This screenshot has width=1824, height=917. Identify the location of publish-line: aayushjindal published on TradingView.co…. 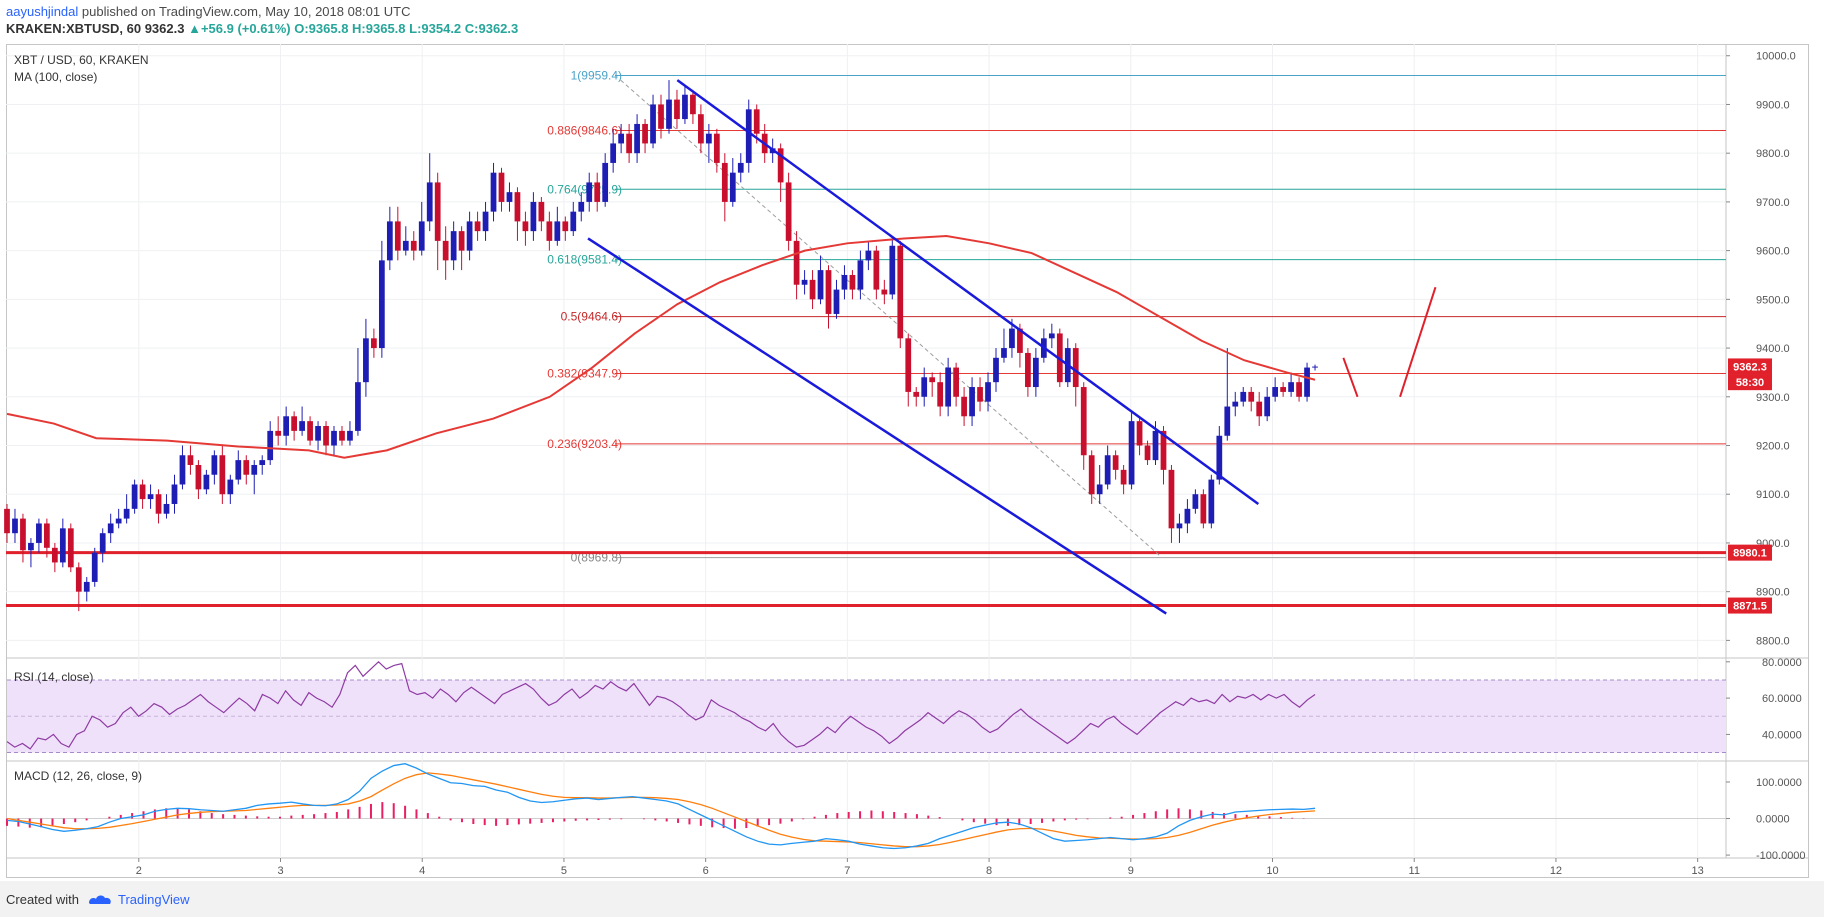
(208, 11).